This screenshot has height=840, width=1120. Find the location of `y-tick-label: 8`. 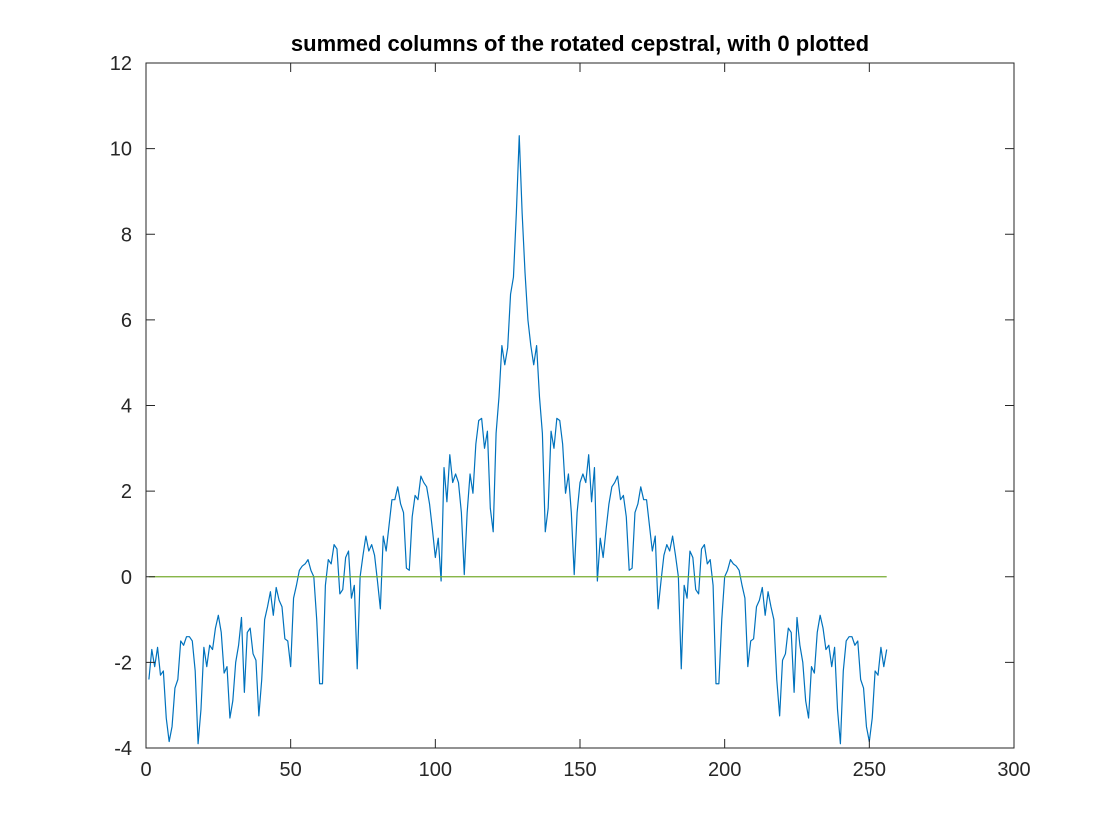

y-tick-label: 8 is located at coordinates (126, 235).